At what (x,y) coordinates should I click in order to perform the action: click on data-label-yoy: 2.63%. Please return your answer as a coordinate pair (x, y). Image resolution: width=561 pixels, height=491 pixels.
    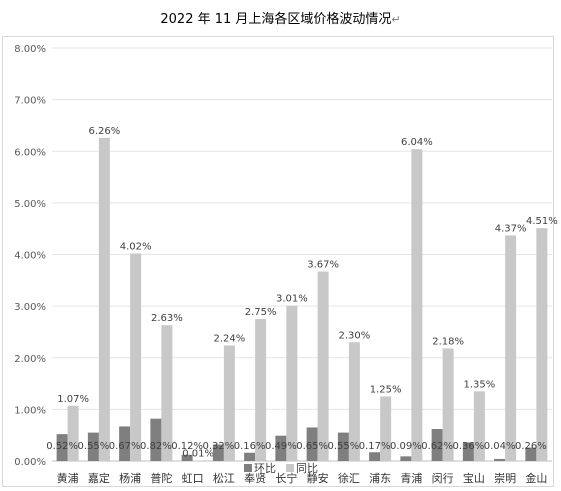
    Looking at the image, I should click on (167, 318).